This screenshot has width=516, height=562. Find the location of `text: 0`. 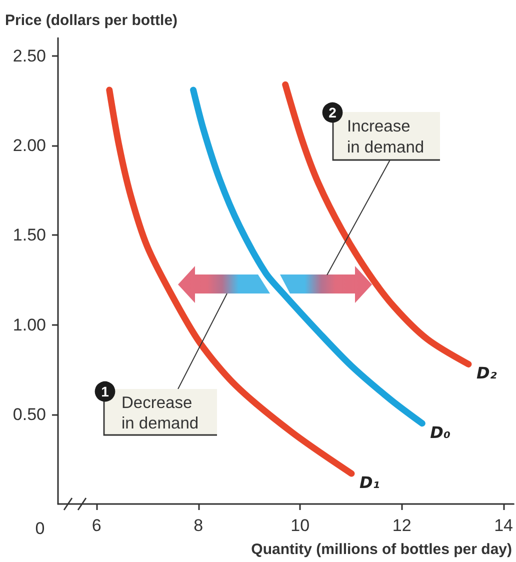

text: 0 is located at coordinates (40, 528).